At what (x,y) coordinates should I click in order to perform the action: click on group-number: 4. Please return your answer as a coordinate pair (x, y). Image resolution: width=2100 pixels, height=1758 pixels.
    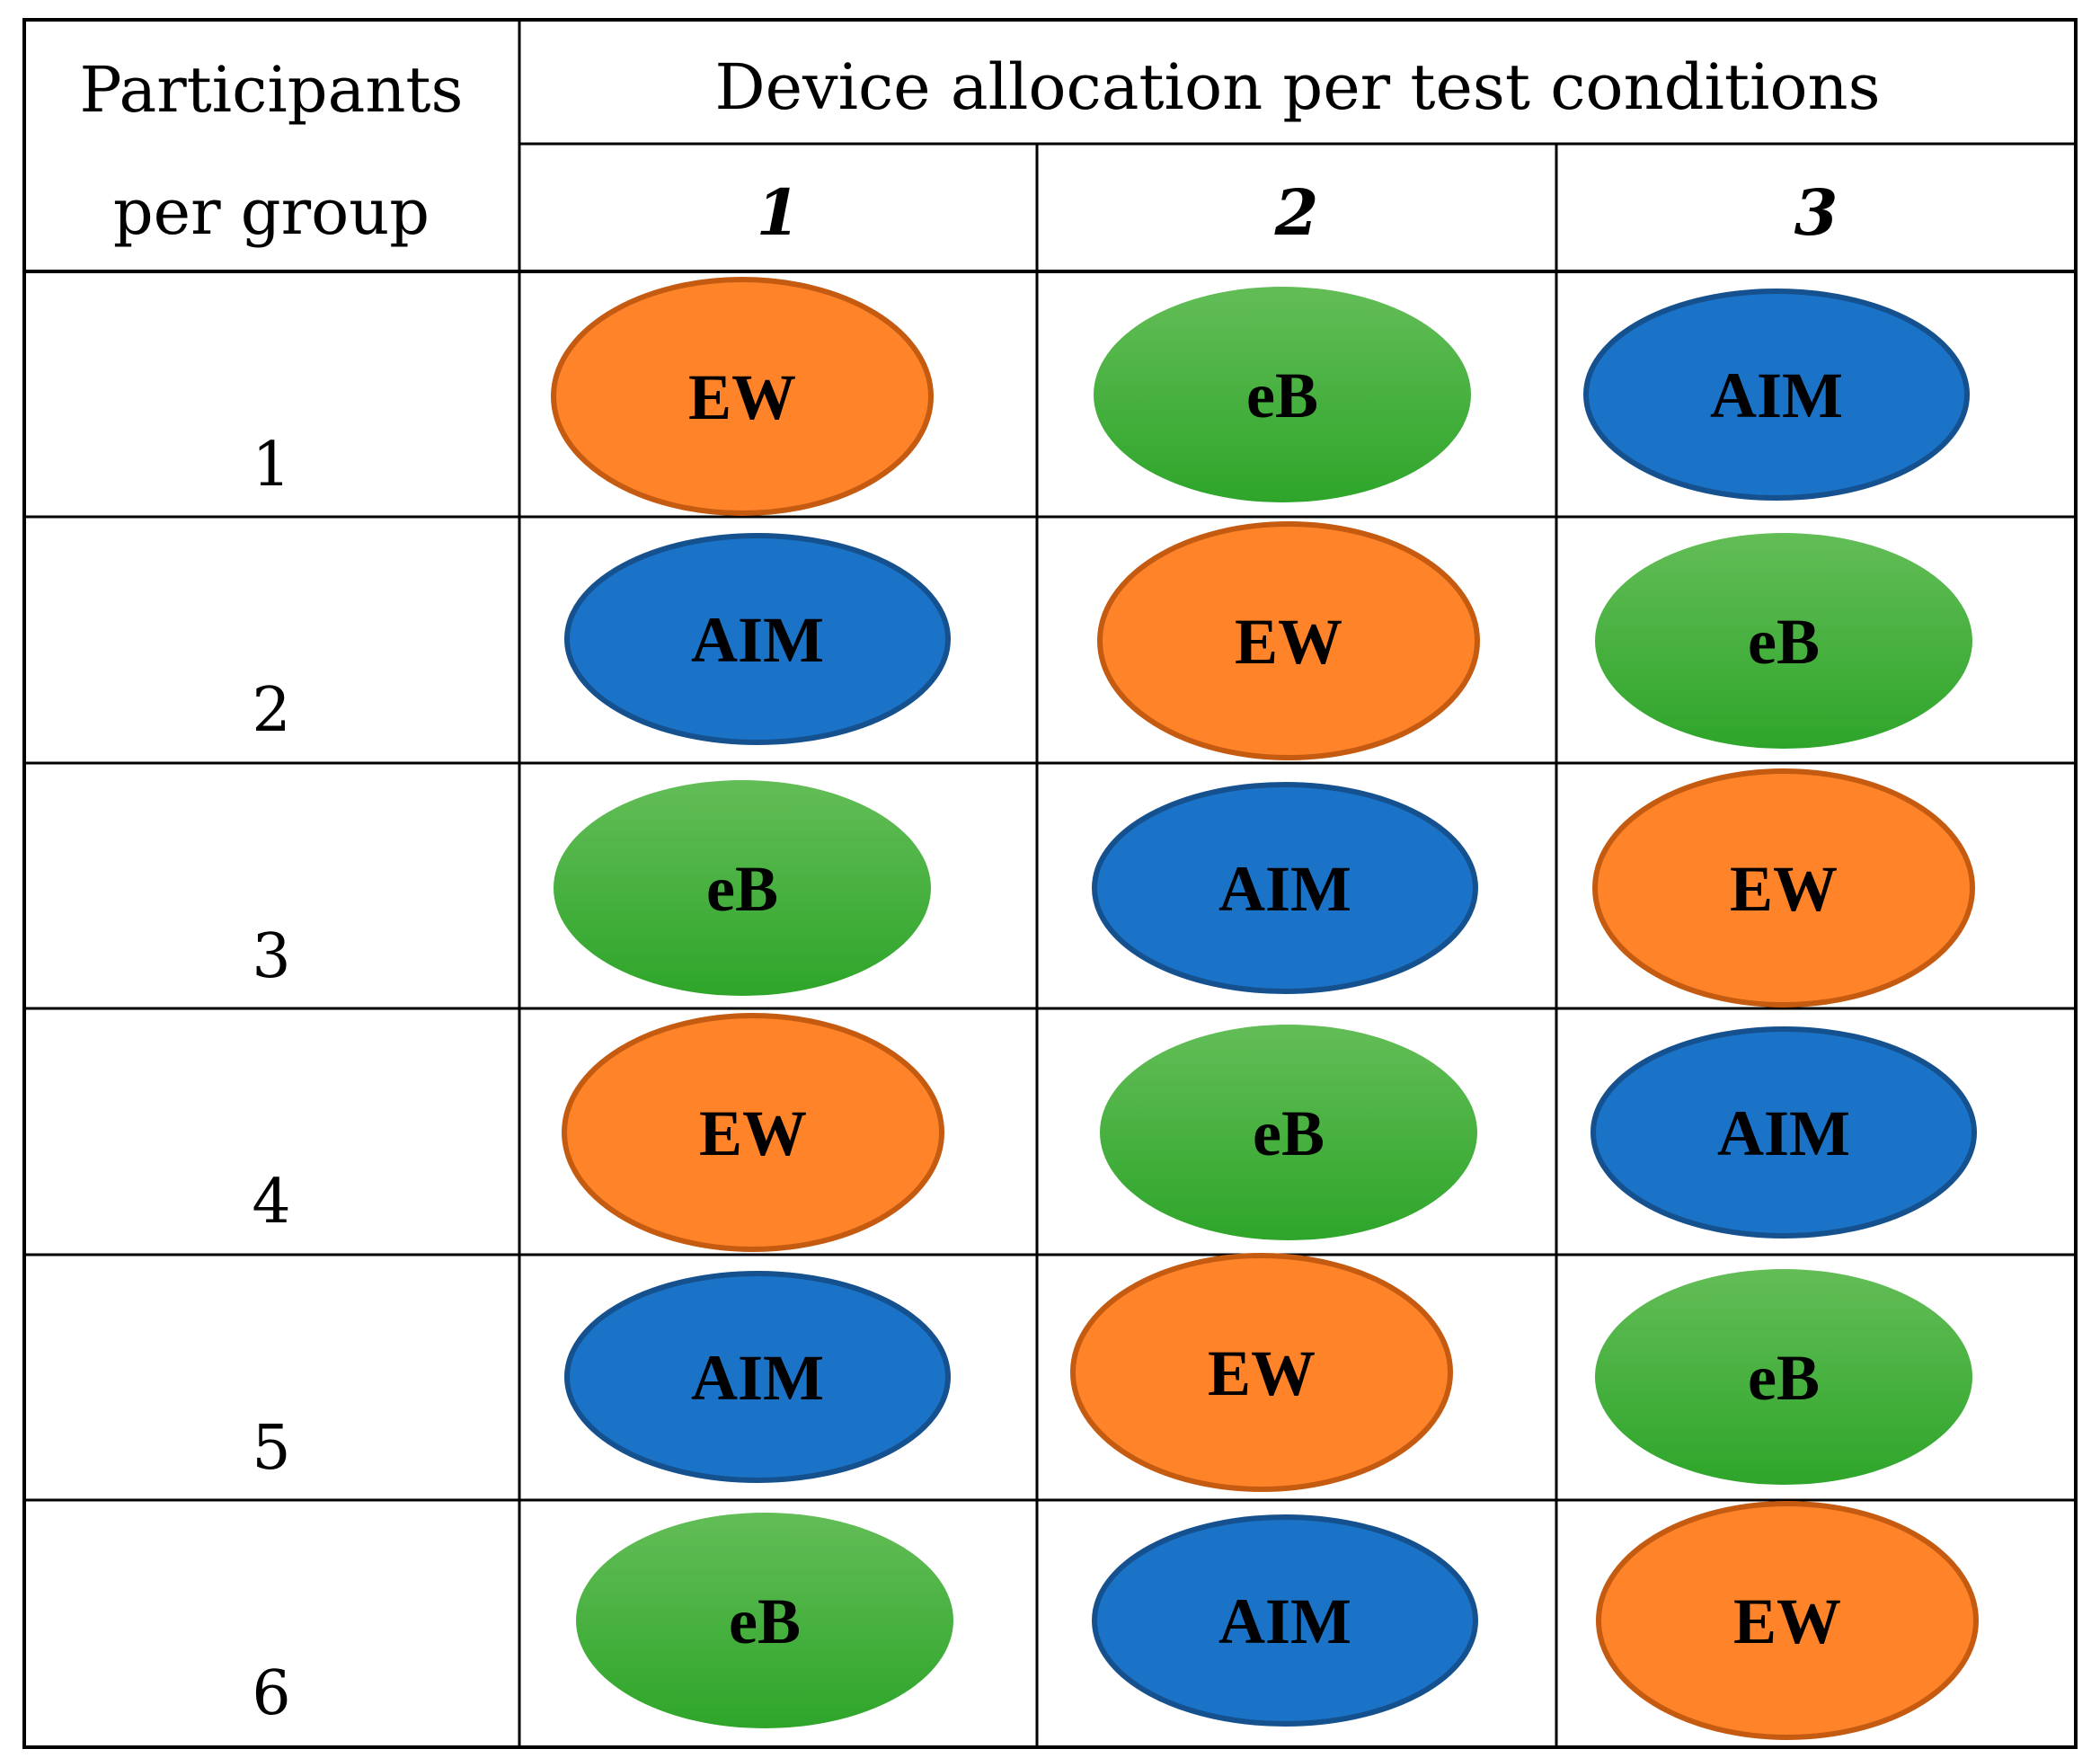
    Looking at the image, I should click on (271, 1202).